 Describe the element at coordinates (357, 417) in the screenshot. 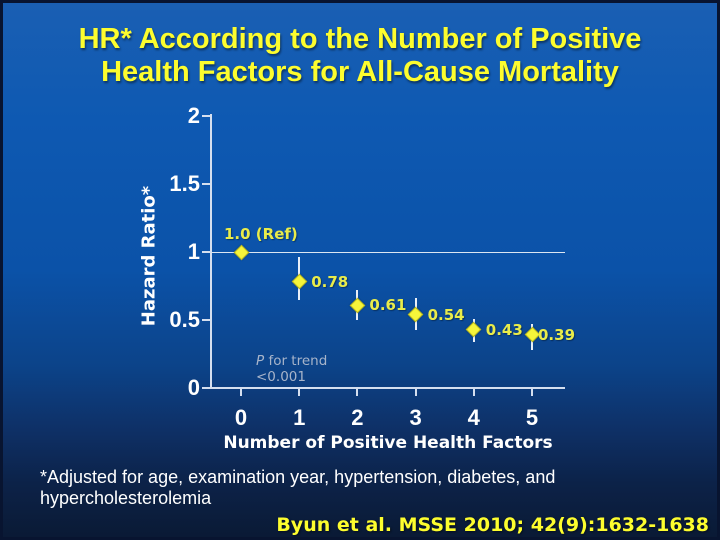

I see `x-axis-tick-label: 2` at that location.